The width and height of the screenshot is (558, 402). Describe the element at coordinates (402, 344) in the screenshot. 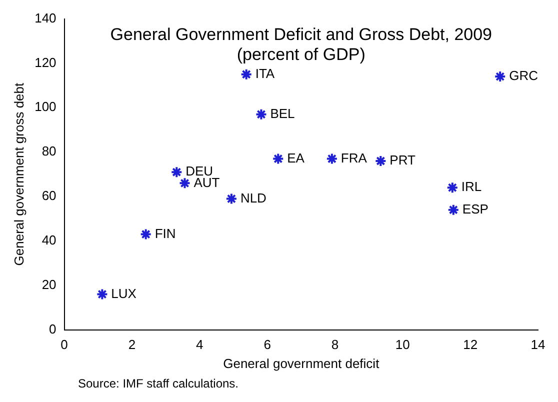

I see `x-tick-label: 10` at that location.